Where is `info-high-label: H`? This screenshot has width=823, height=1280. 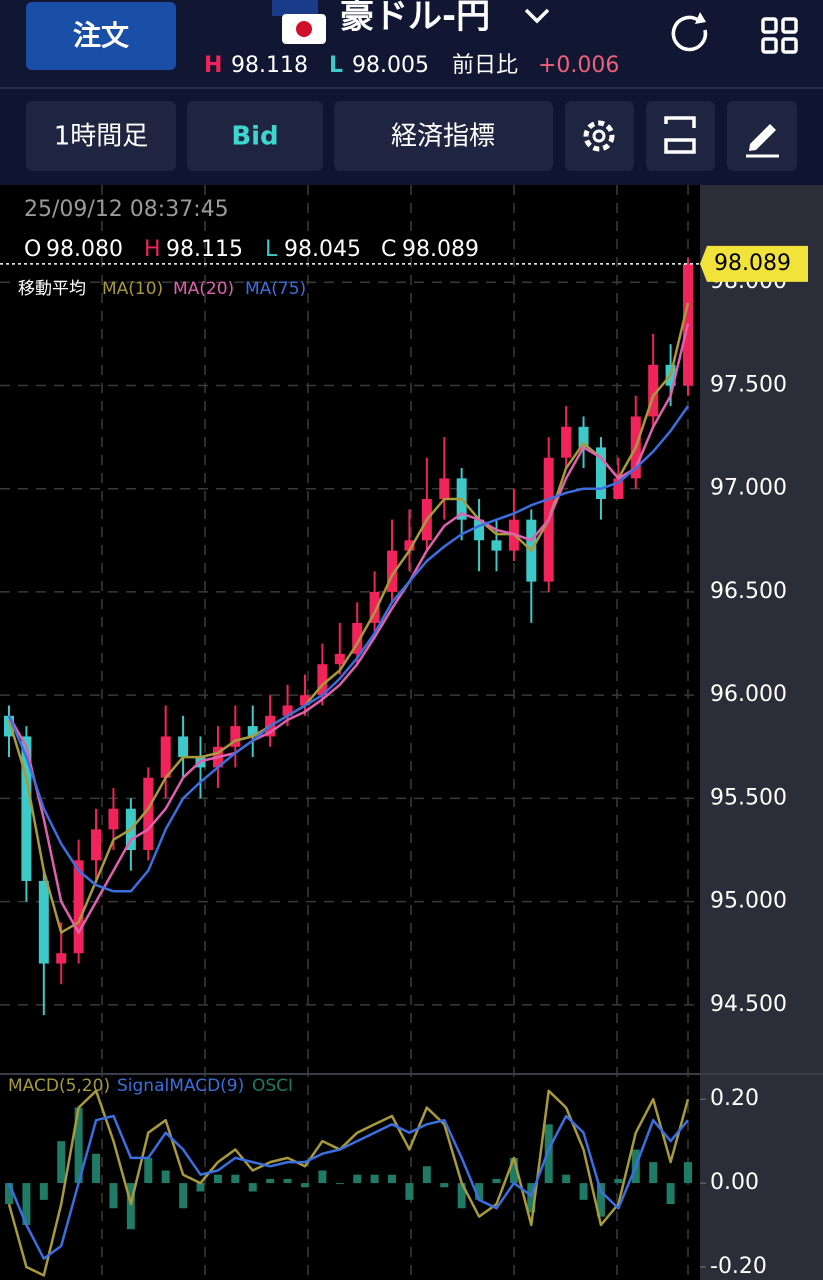
info-high-label: H is located at coordinates (152, 249).